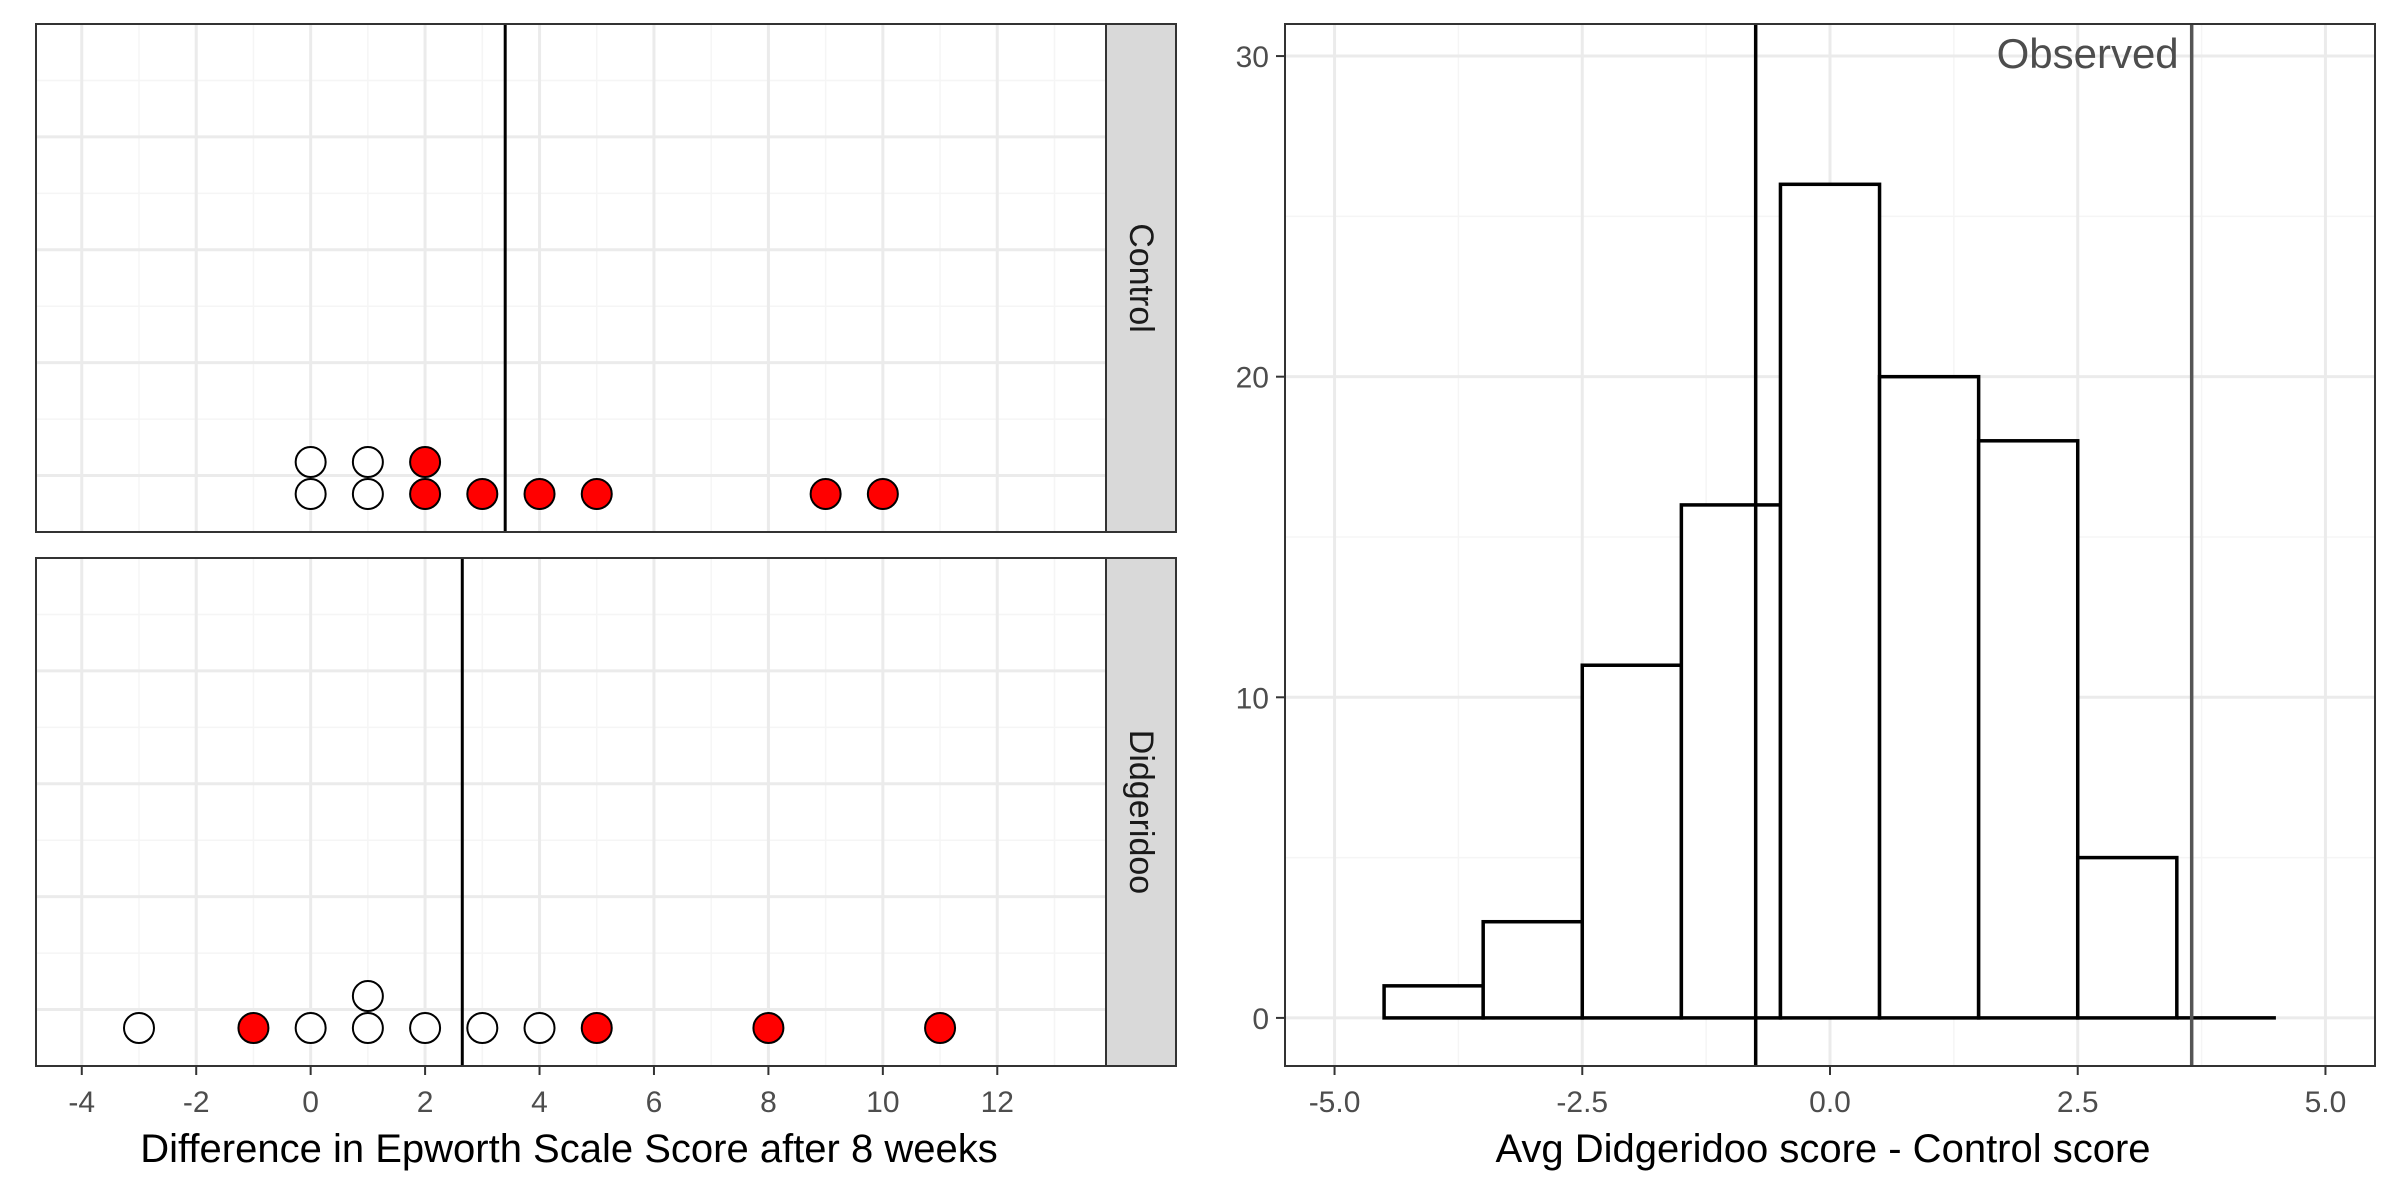 The width and height of the screenshot is (2400, 1200). What do you see at coordinates (1252, 57) in the screenshot?
I see `y-tick-label: 30` at bounding box center [1252, 57].